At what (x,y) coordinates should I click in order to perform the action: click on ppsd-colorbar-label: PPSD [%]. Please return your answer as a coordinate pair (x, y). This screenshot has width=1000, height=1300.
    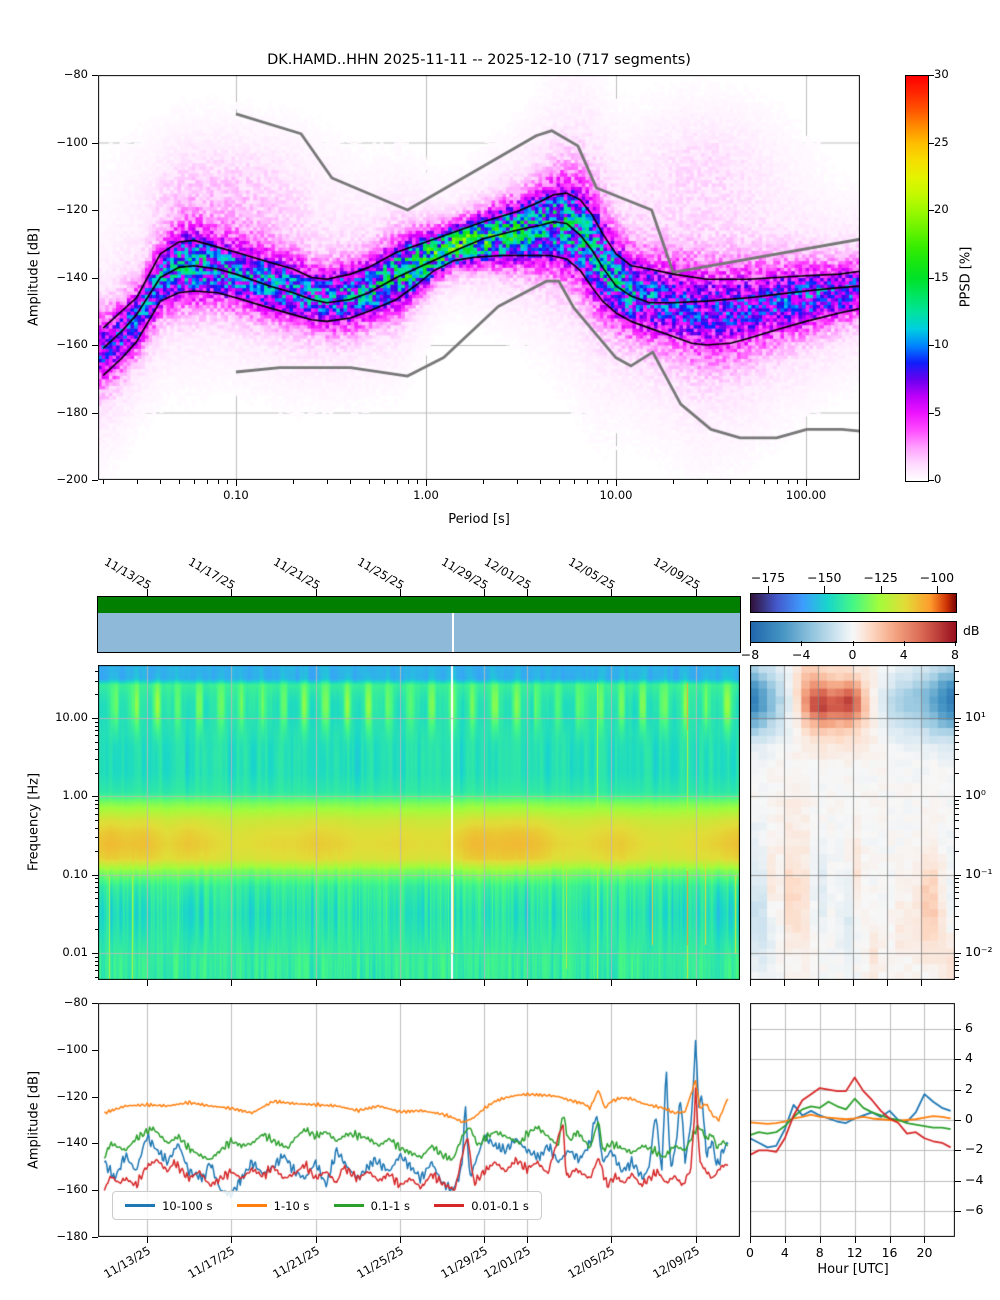
    Looking at the image, I should click on (966, 277).